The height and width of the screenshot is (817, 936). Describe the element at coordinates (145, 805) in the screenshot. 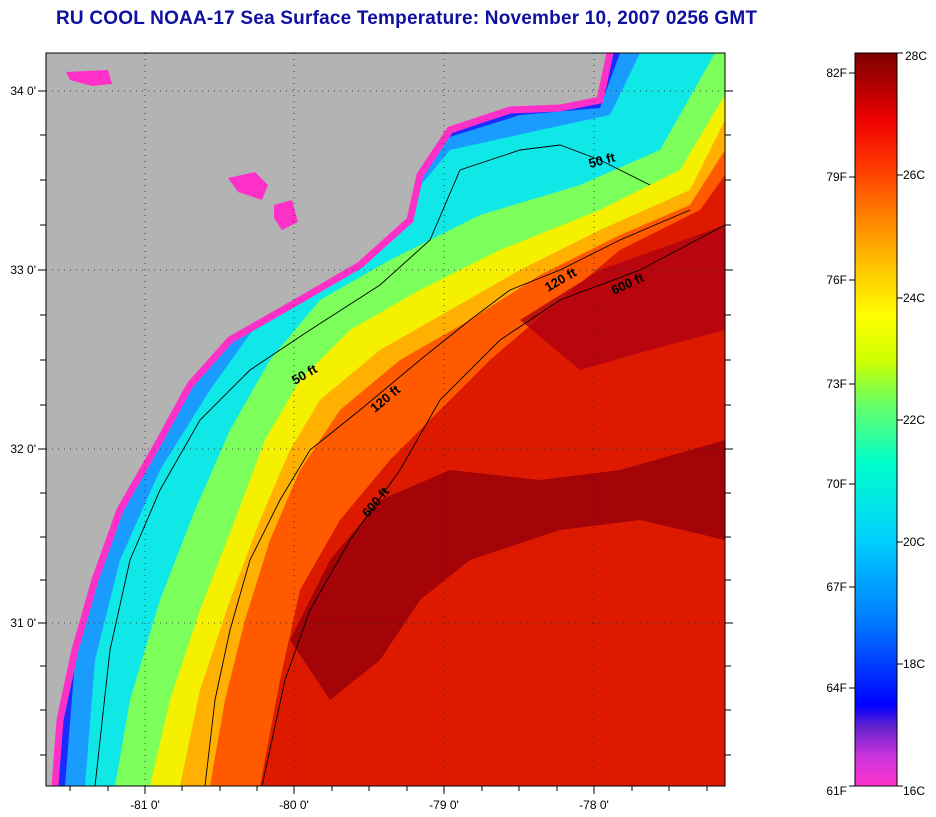

I see `lon-label: -81 0'` at that location.